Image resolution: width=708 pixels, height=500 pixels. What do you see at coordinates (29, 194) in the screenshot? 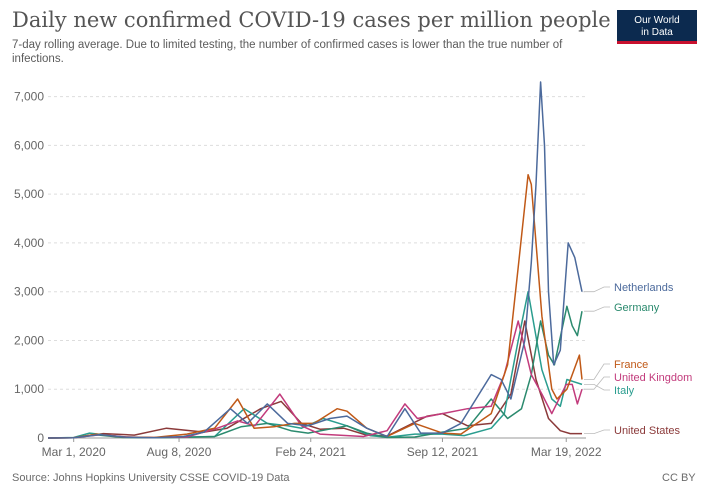
I see `y-tick-label: 5,000` at bounding box center [29, 194].